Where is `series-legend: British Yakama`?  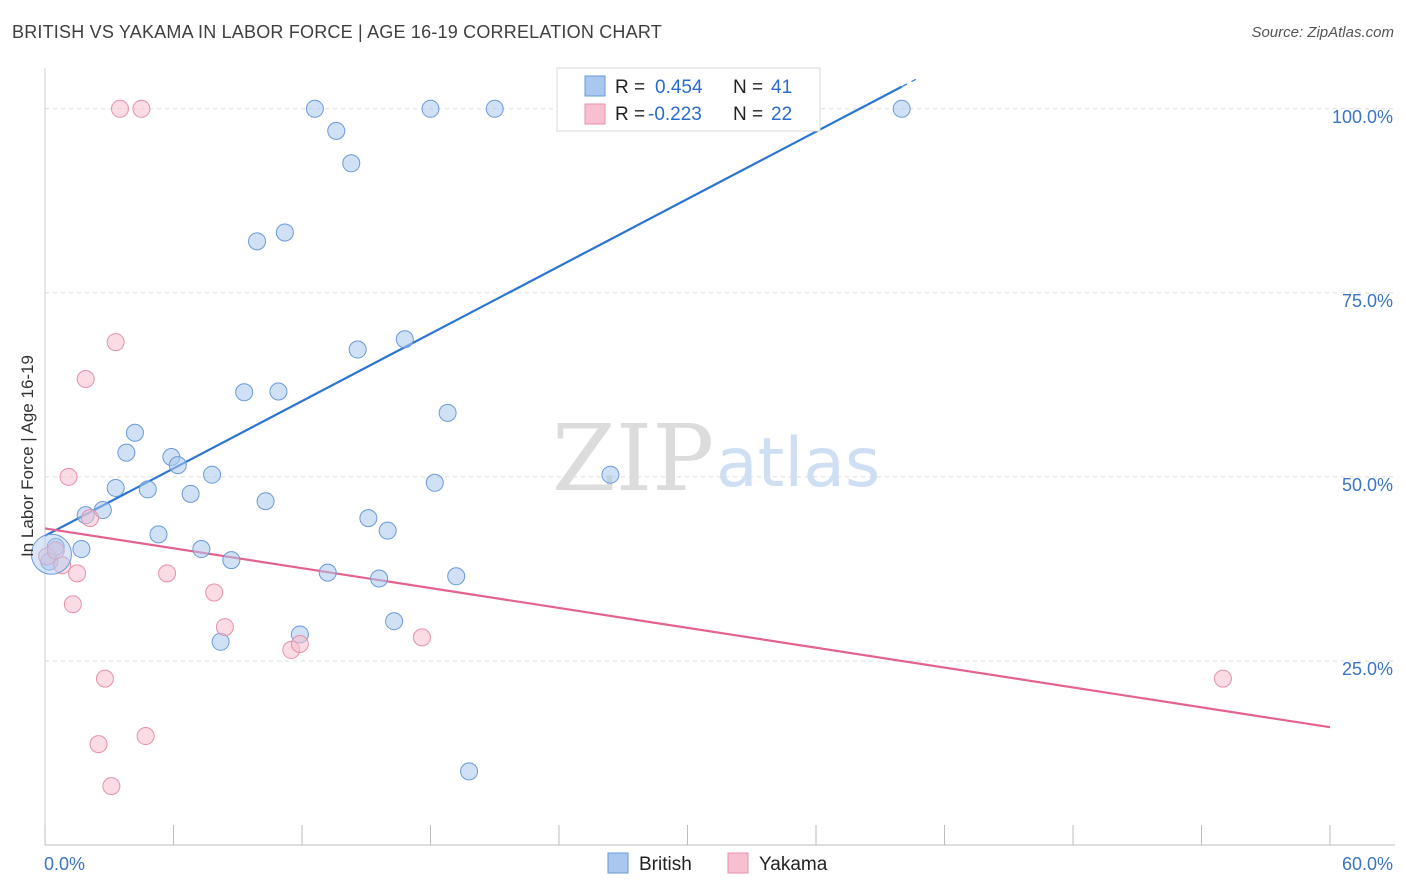 series-legend: British Yakama is located at coordinates (717, 863).